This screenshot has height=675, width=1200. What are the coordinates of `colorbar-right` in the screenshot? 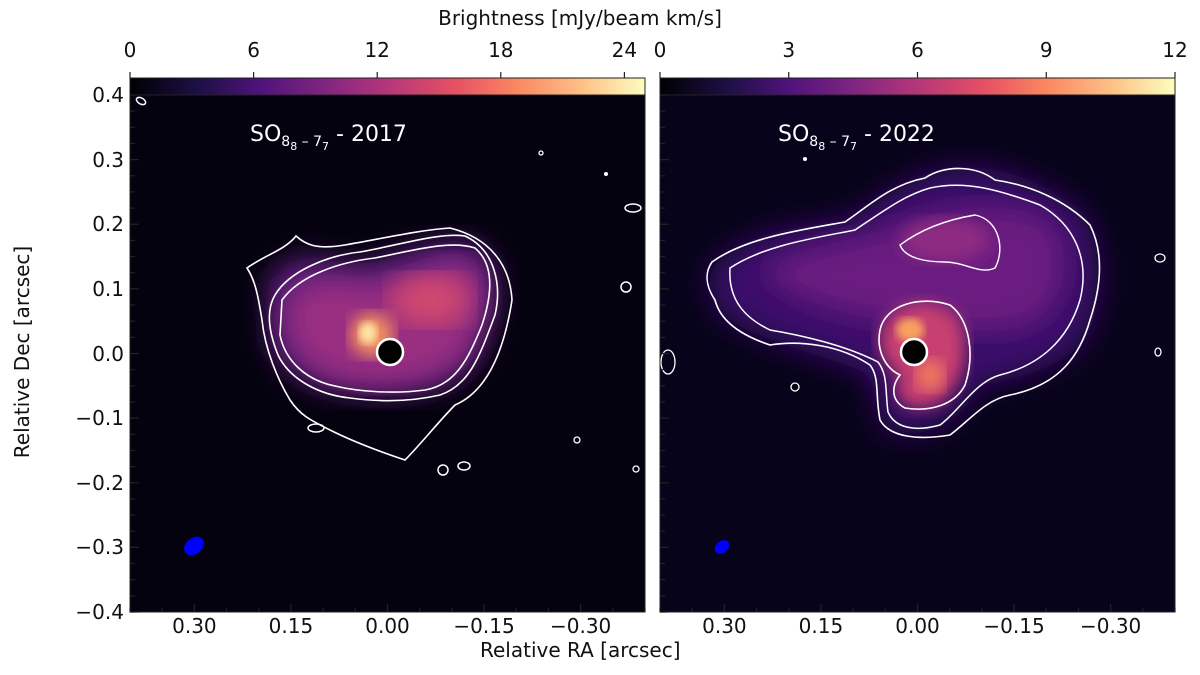 It's located at (917, 86).